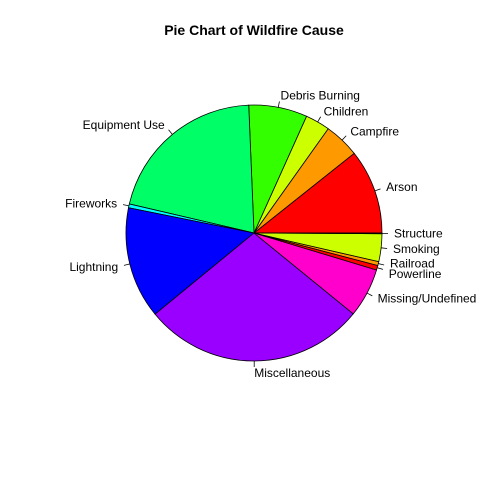  Describe the element at coordinates (320, 96) in the screenshot. I see `slice-label: Debris Burning` at that location.